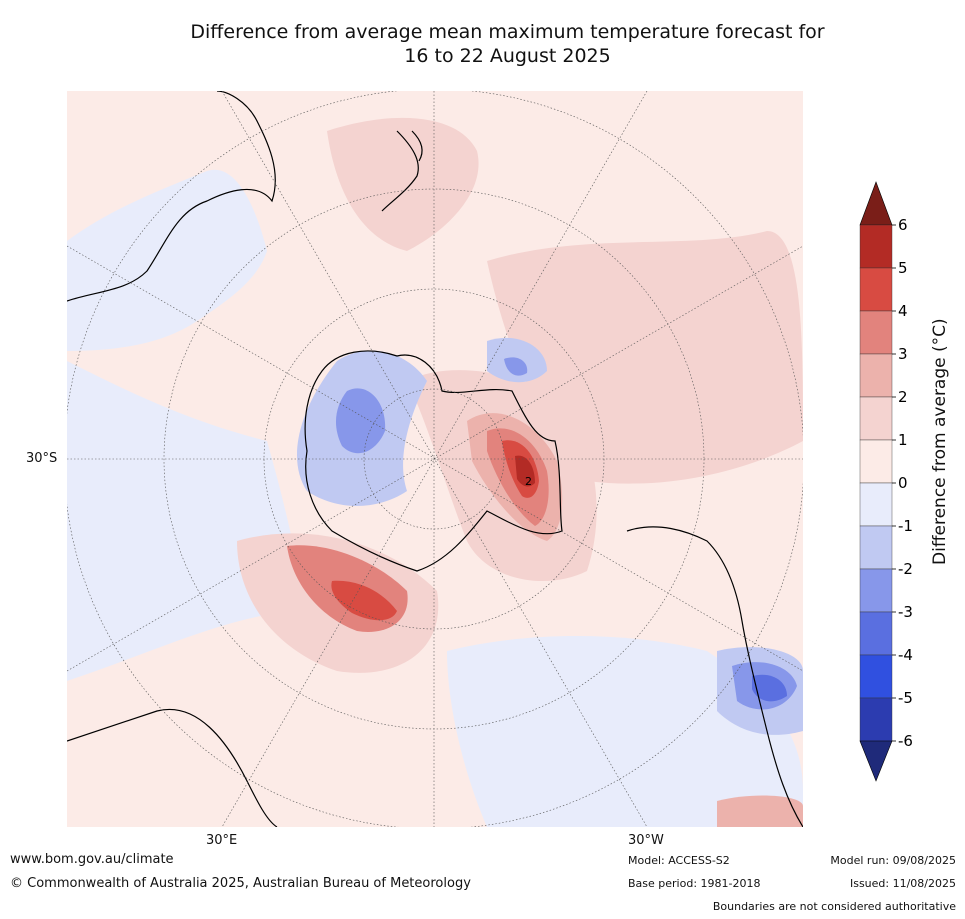  I want to click on antarctica-coastline, so click(433, 461).